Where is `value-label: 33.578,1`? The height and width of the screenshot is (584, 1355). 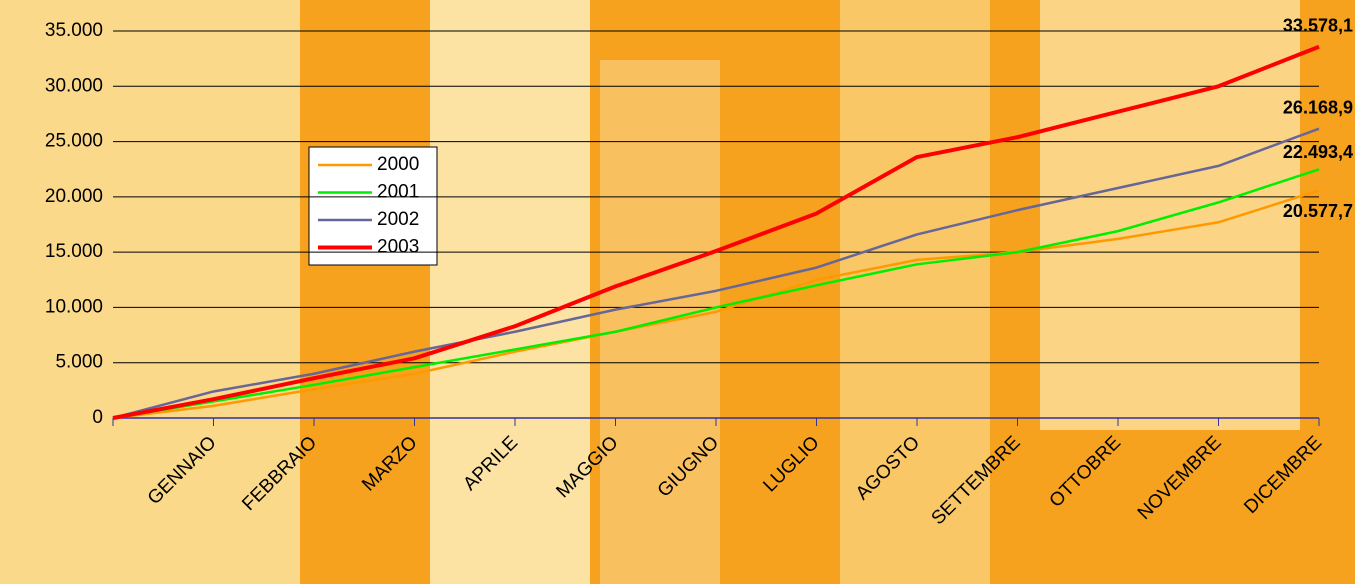 value-label: 33.578,1 is located at coordinates (1318, 25).